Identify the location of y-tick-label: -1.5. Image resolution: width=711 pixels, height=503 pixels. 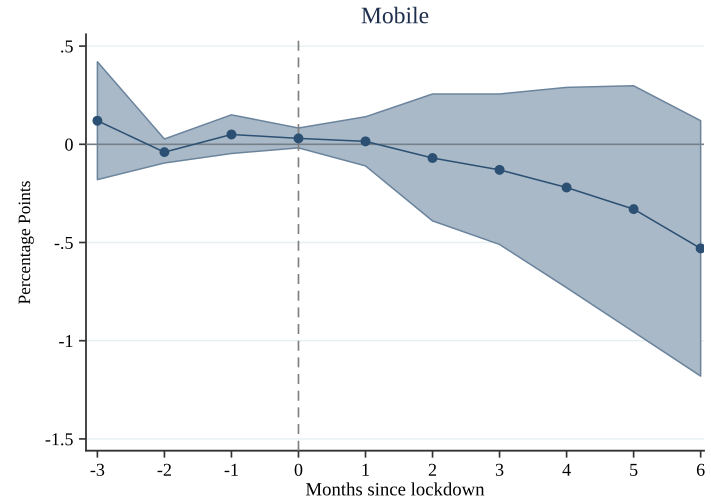
(59, 439).